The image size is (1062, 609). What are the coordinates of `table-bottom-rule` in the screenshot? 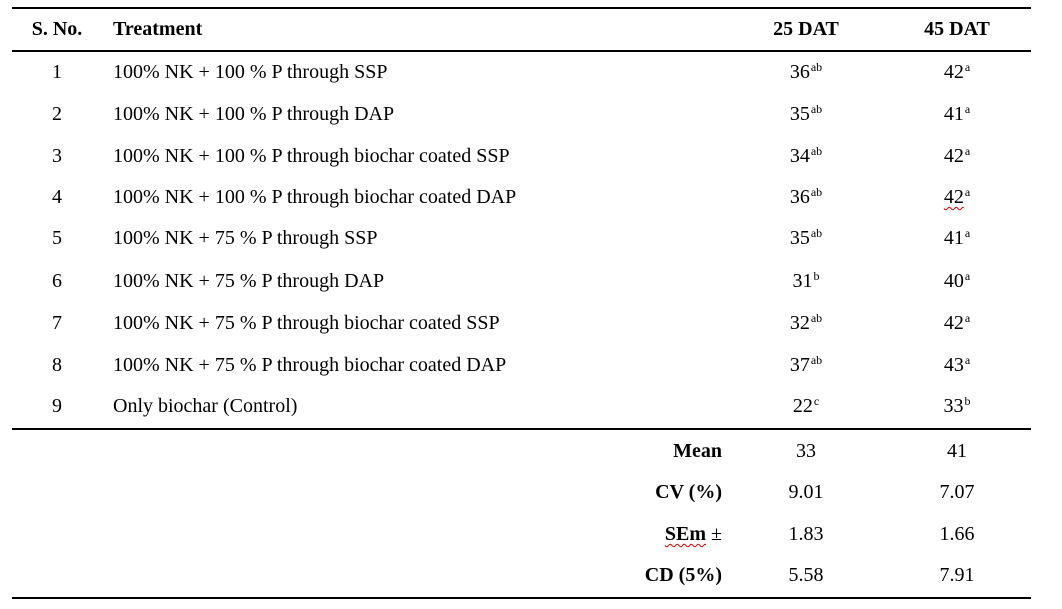 It's located at (521, 598).